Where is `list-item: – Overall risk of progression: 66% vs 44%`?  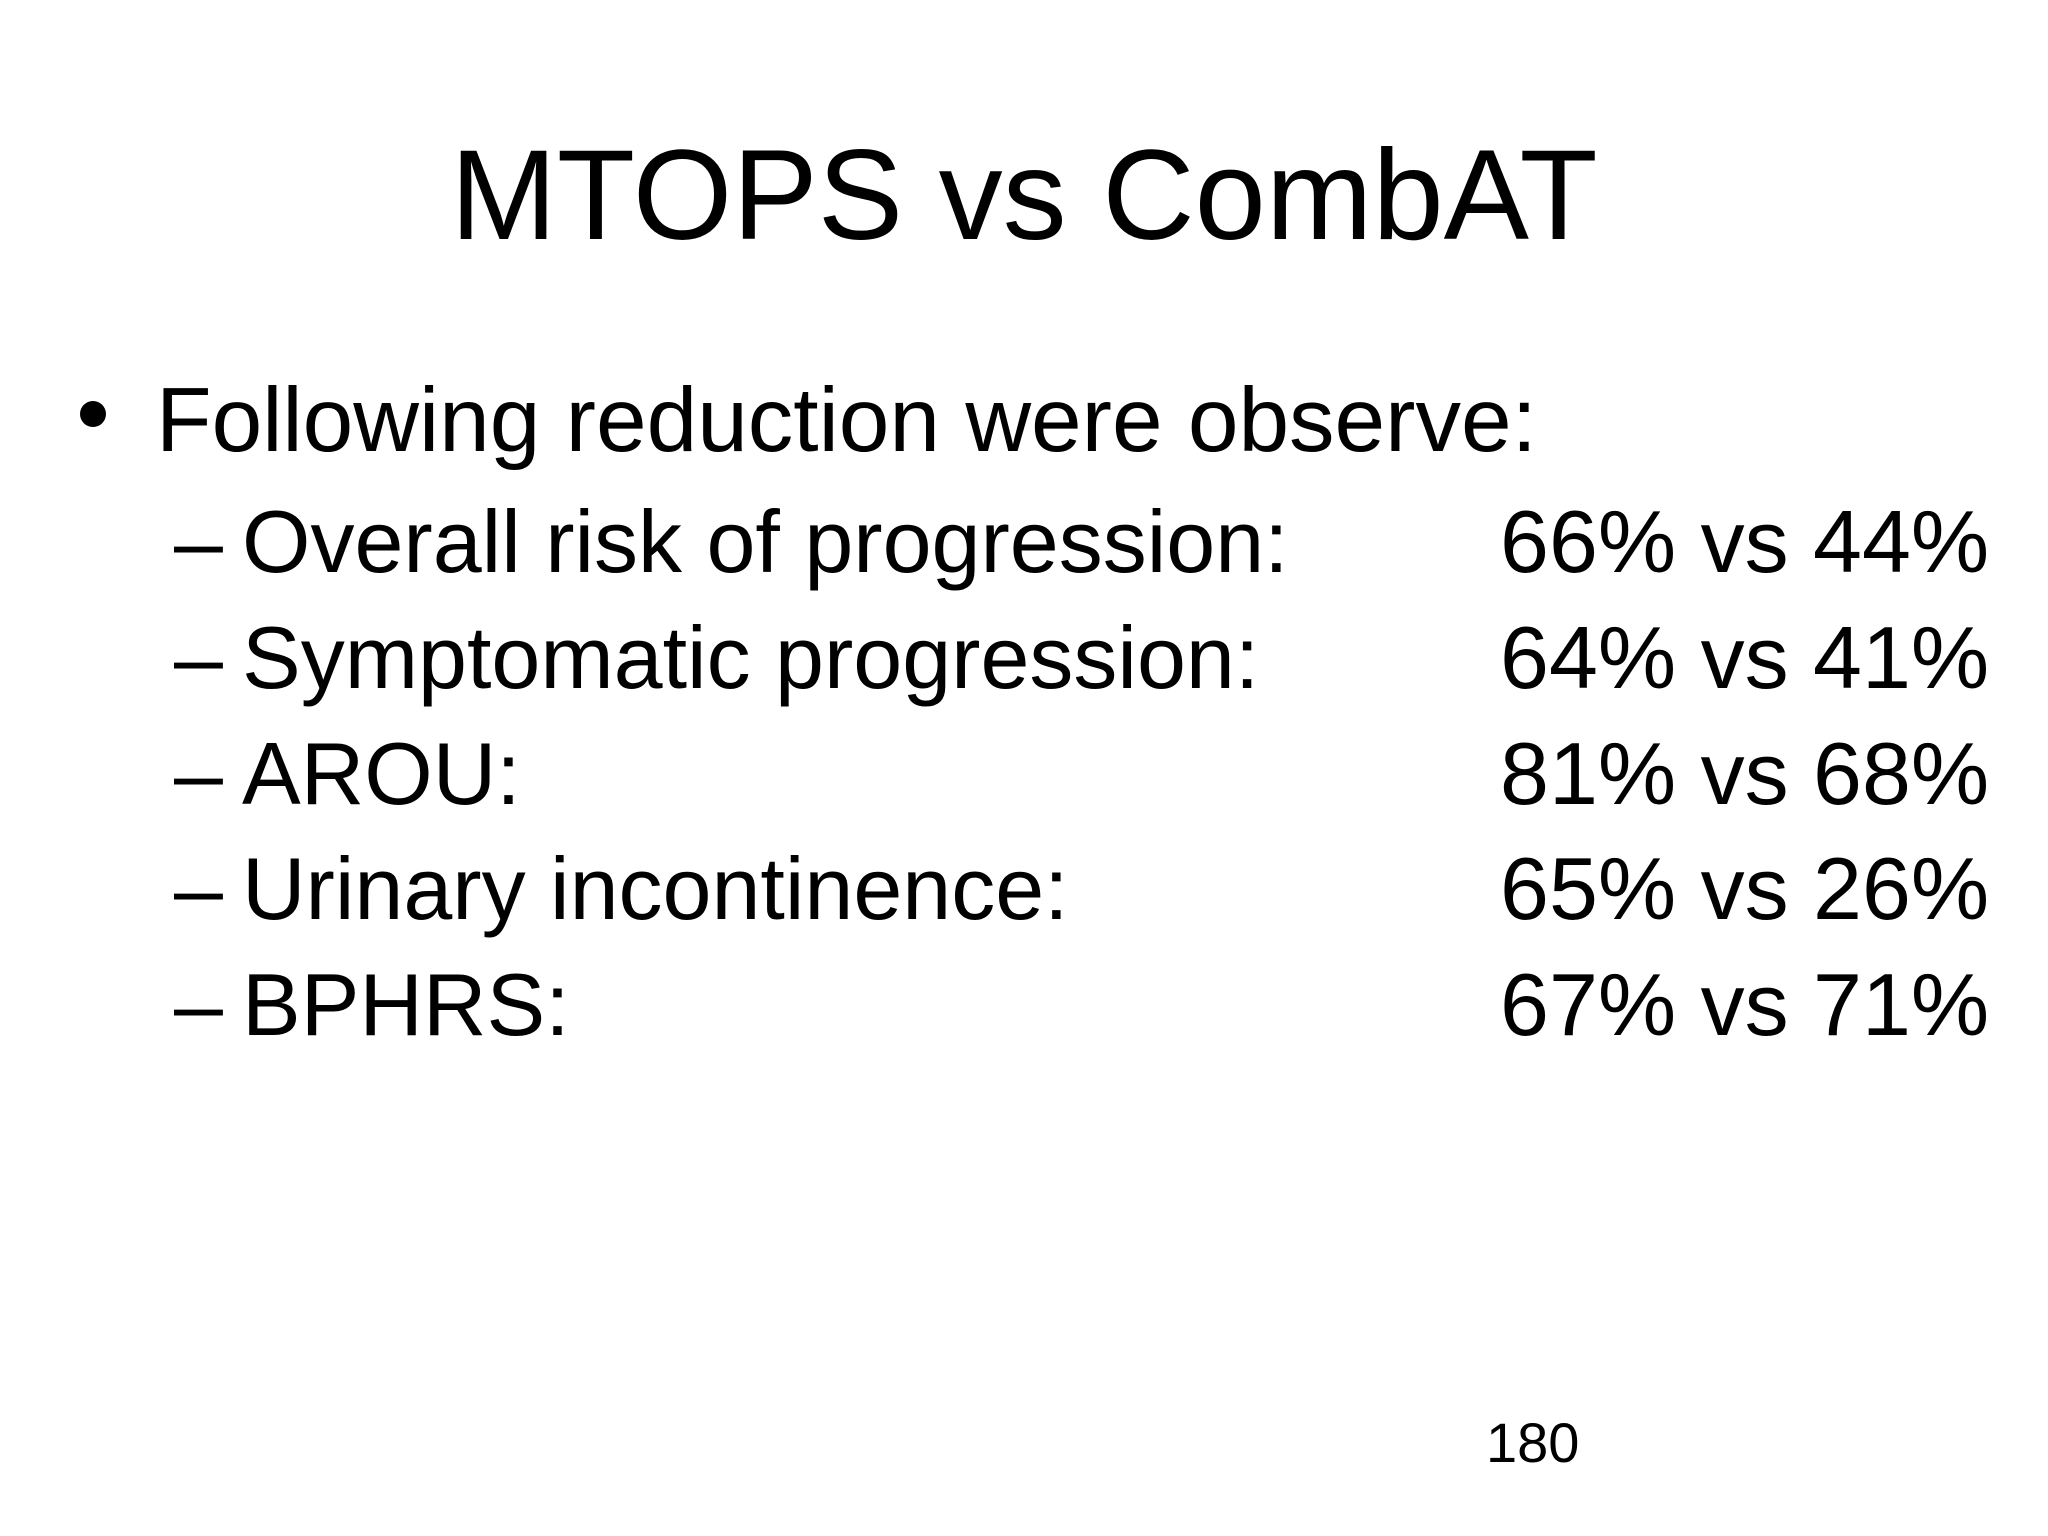
list-item: – Overall risk of progression: 66% vs 44% is located at coordinates (1111, 542).